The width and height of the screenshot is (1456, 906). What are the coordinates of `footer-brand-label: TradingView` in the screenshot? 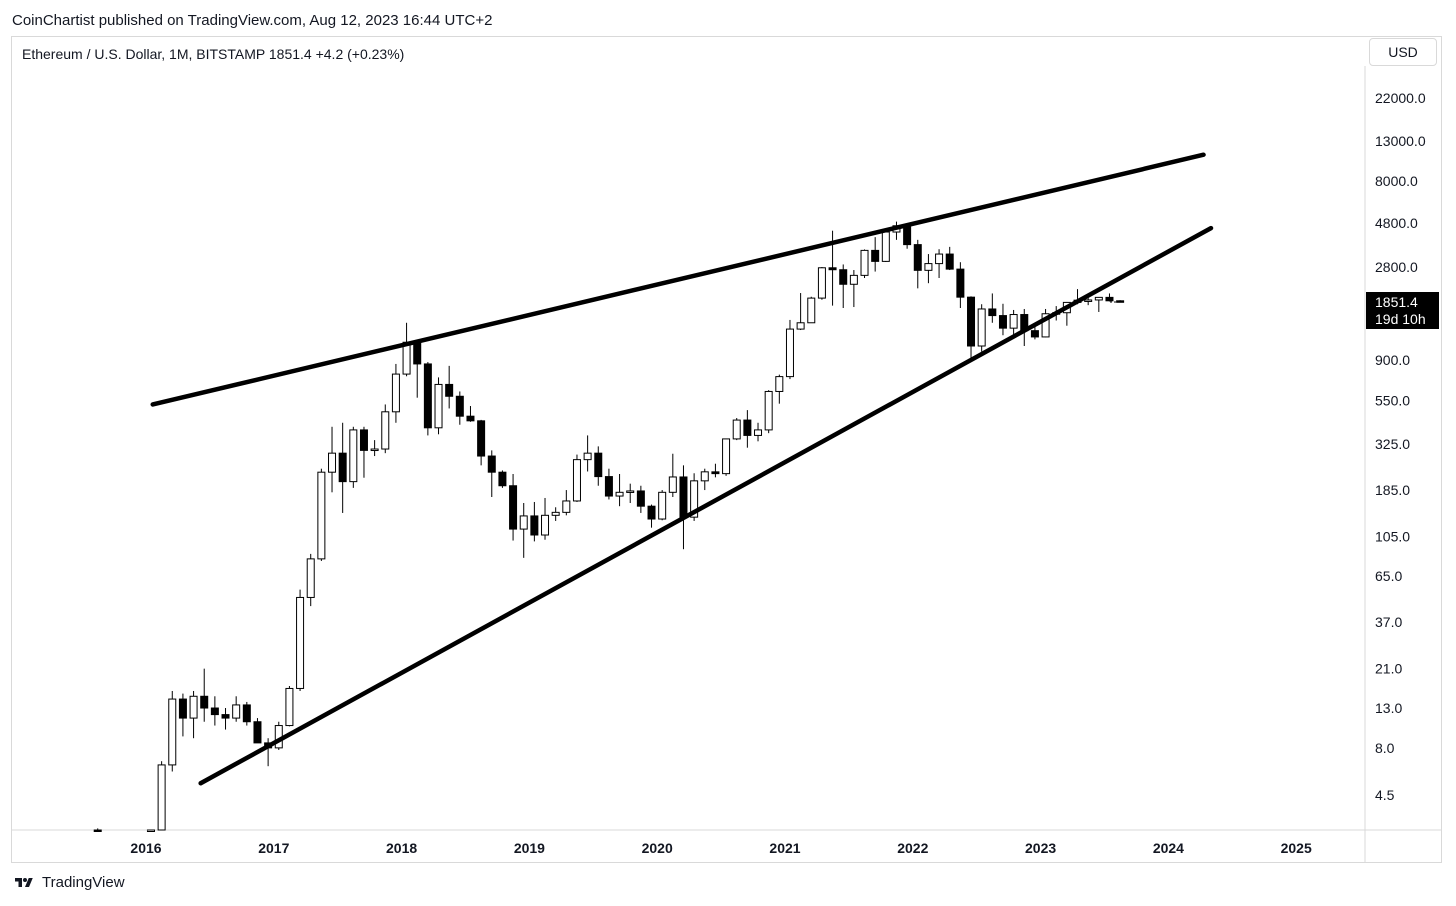 It's located at (83, 882).